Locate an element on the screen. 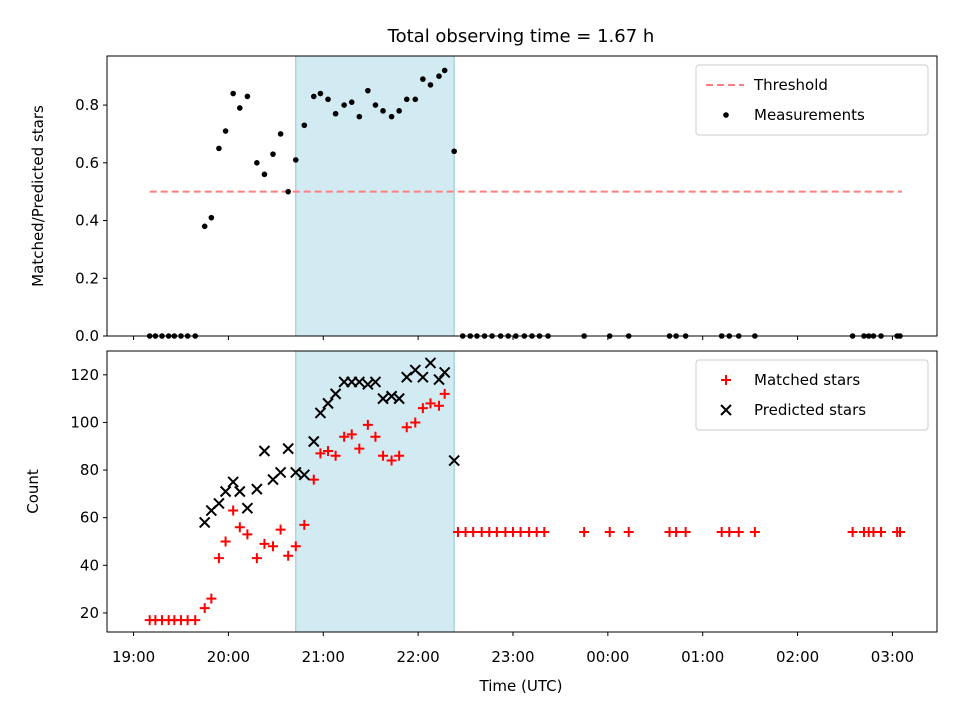  x-tick-label: 00:00 is located at coordinates (607, 657).